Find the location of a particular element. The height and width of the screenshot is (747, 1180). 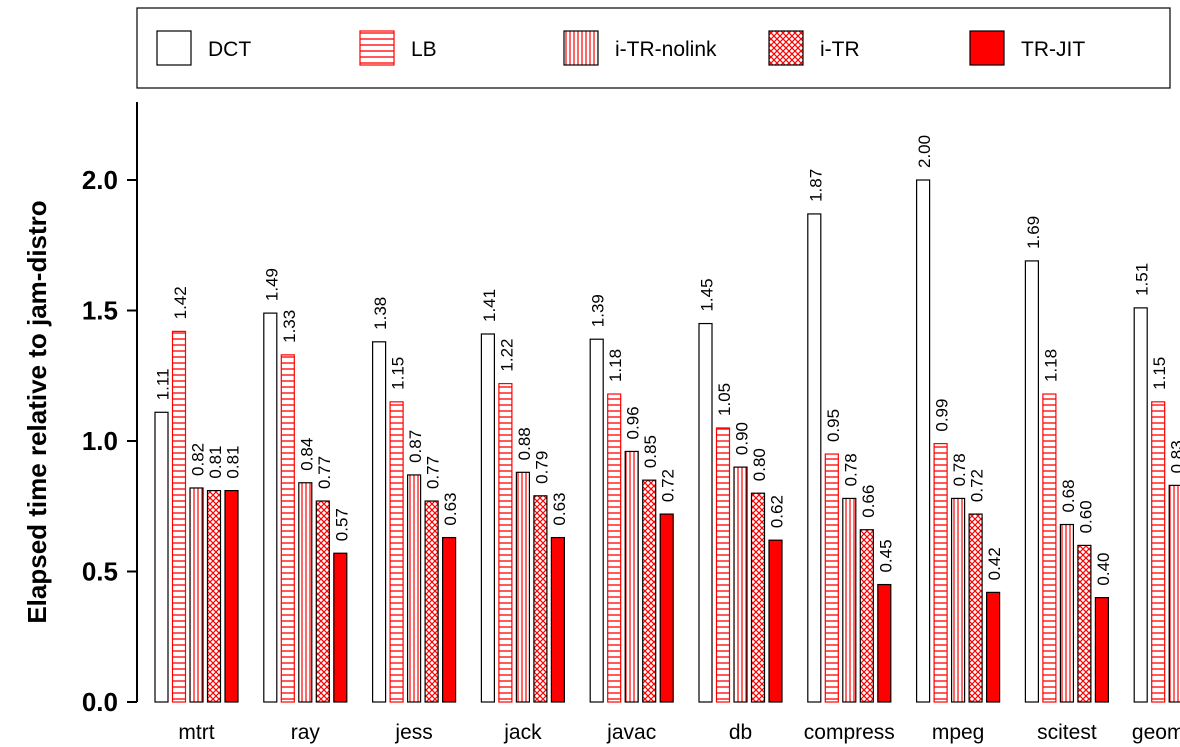

data-label: 1.87 is located at coordinates (815, 185).